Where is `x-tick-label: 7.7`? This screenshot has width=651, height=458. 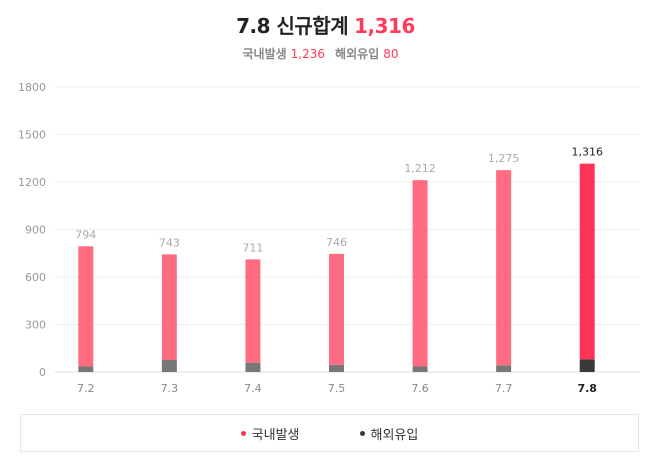
x-tick-label: 7.7 is located at coordinates (504, 388).